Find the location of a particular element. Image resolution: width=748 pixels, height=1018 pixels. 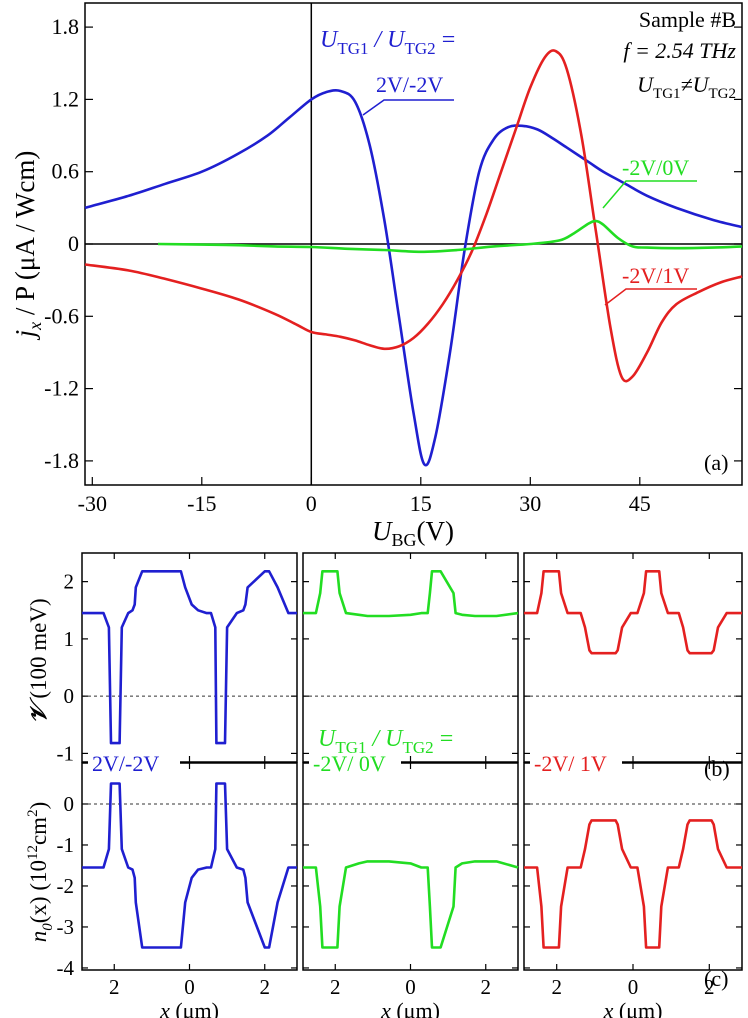

panel-c-col-3: 2 0 2 -2V/ 1V x (μm) is located at coordinates (633, 884).